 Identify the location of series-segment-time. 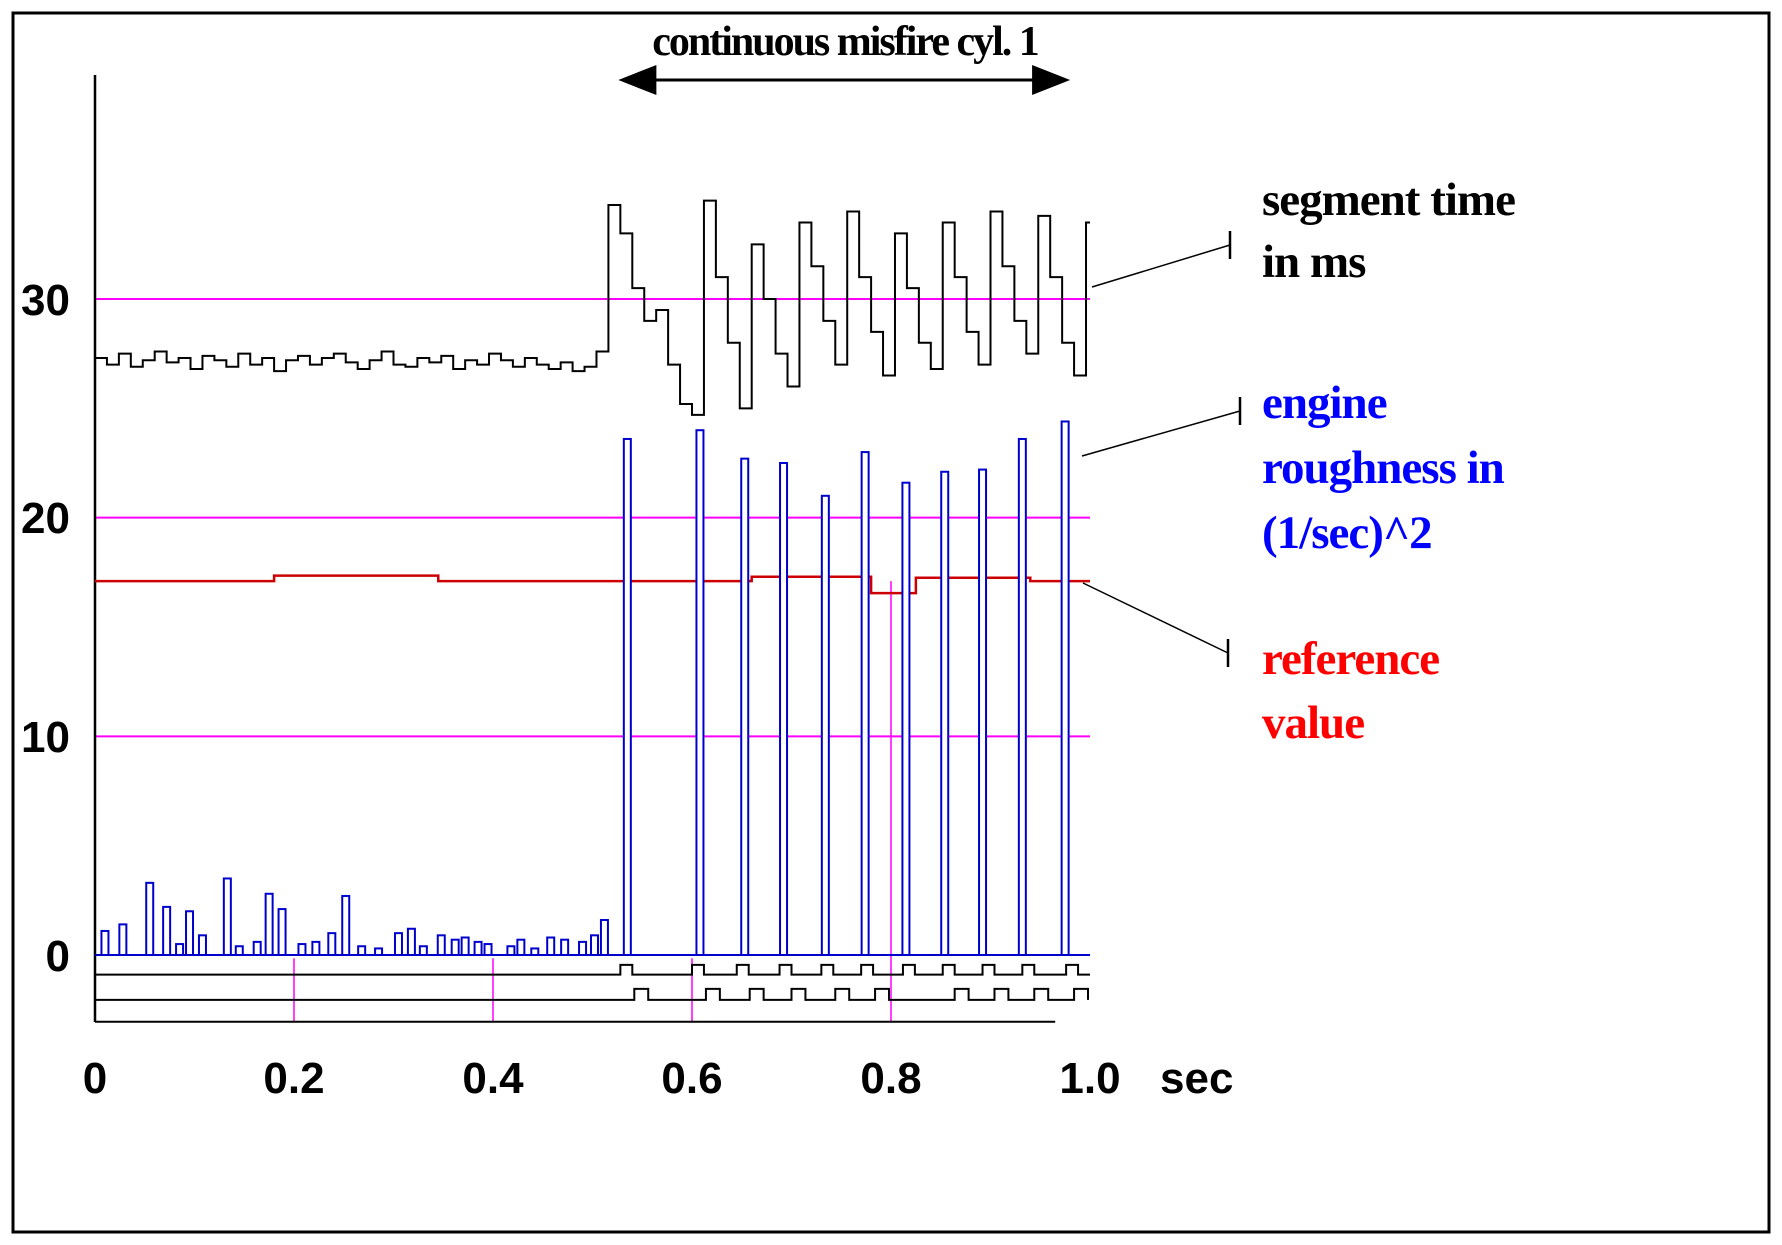
(592, 307).